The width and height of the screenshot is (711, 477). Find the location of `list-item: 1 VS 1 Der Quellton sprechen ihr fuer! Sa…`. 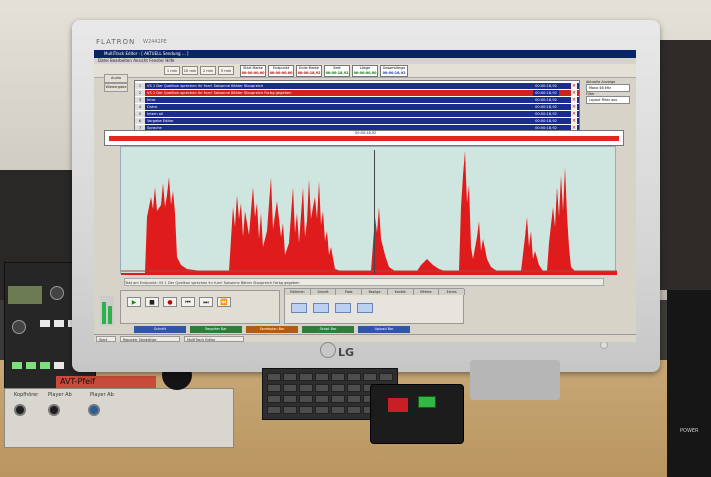

list-item: 1 VS 1 Der Quellton sprechen ihr fuer! Sa… is located at coordinates (357, 86).